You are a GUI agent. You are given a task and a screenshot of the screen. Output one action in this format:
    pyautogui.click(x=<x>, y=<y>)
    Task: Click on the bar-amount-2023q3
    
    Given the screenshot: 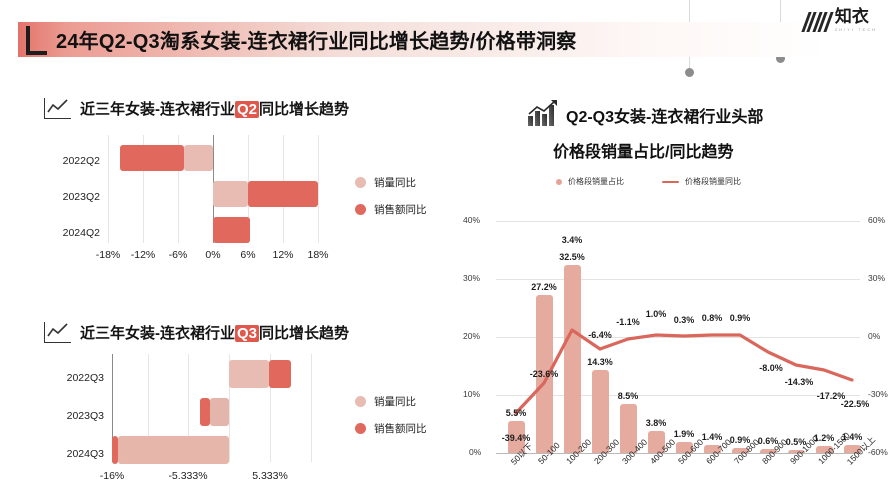 What is the action you would take?
    pyautogui.click(x=205, y=412)
    